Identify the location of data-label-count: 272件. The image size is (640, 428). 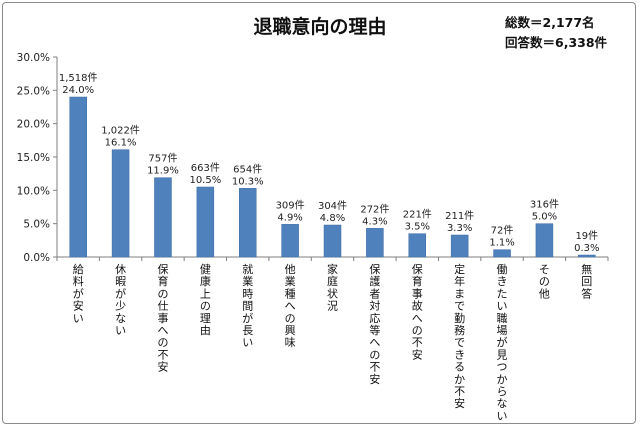
(374, 209).